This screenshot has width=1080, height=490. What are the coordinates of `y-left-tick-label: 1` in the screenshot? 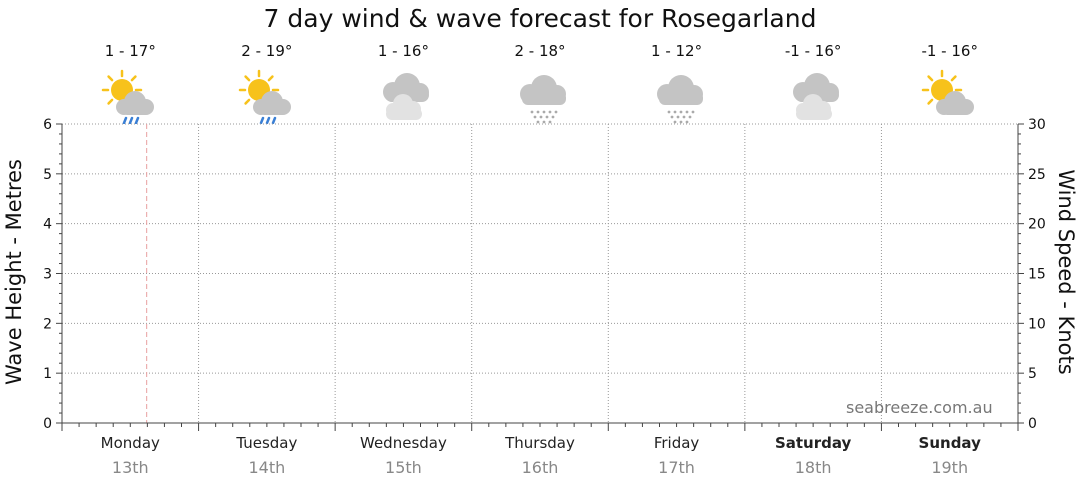 It's located at (47, 374).